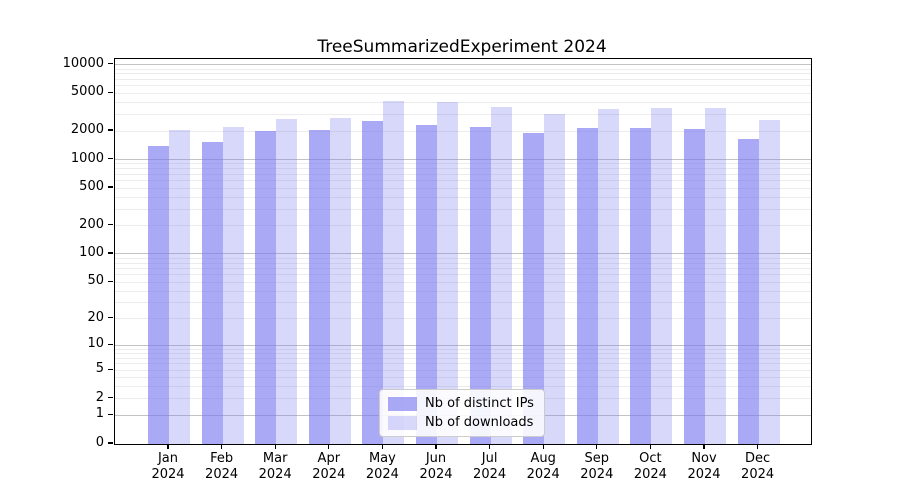 This screenshot has height=500, width=900. Describe the element at coordinates (329, 466) in the screenshot. I see `x-axis-tick-label: Apr 2024` at that location.